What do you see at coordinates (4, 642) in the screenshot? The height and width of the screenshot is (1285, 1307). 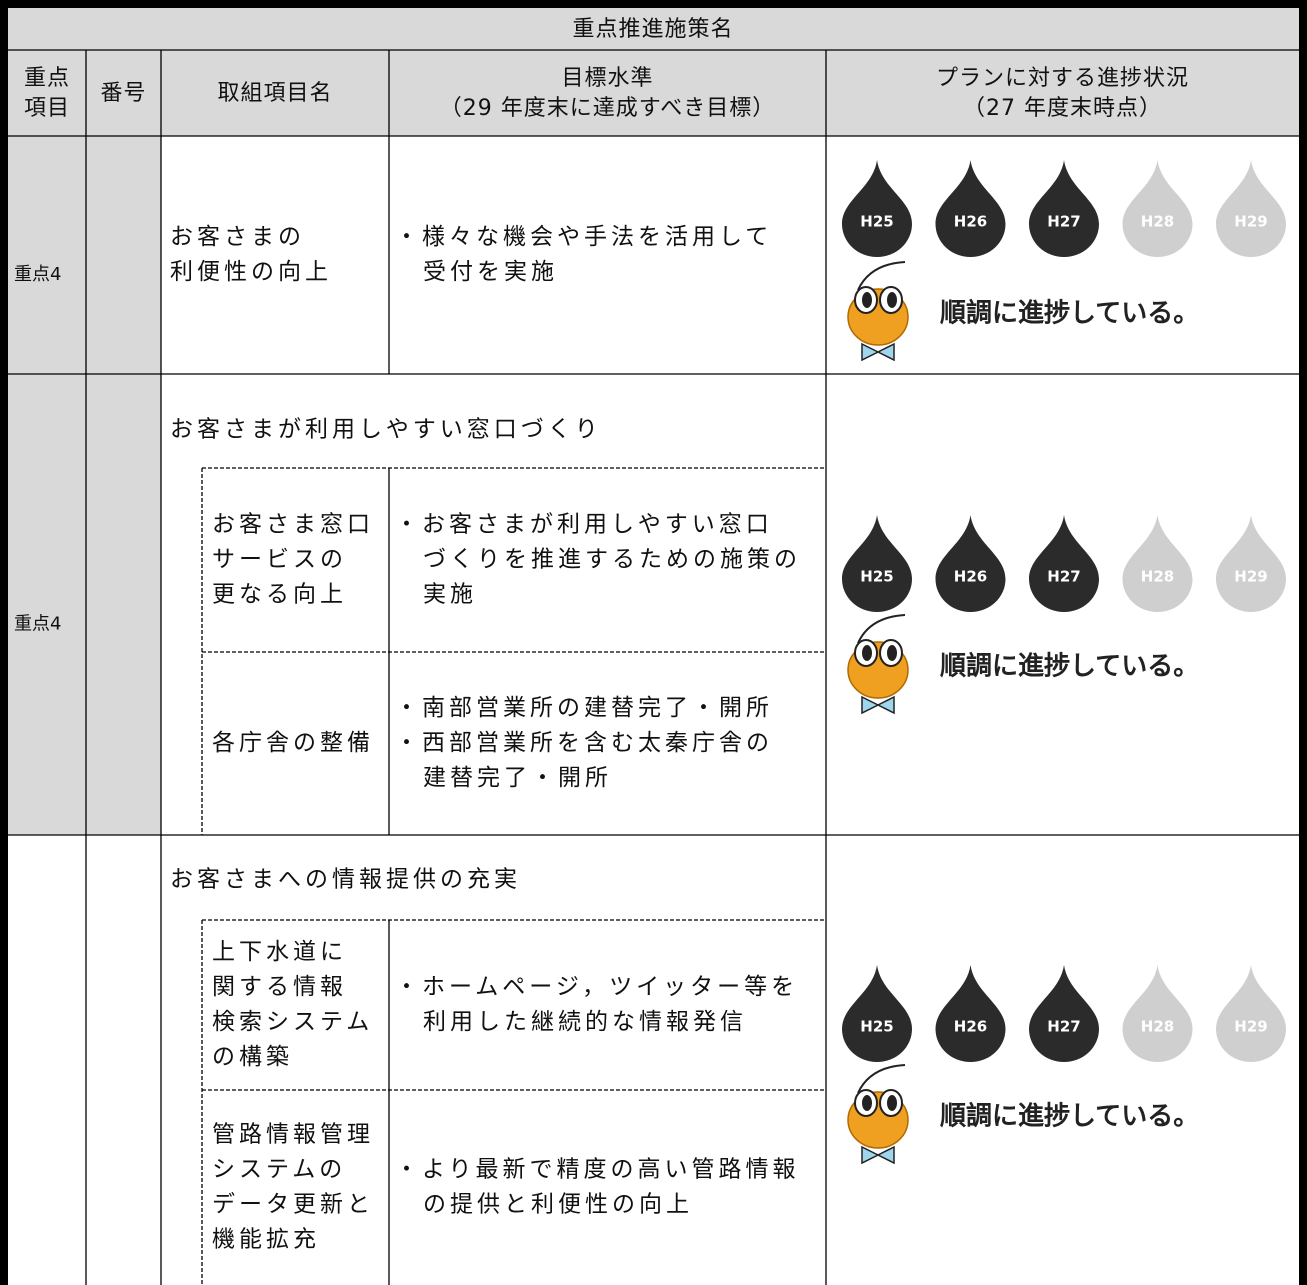 I see `left-border` at bounding box center [4, 642].